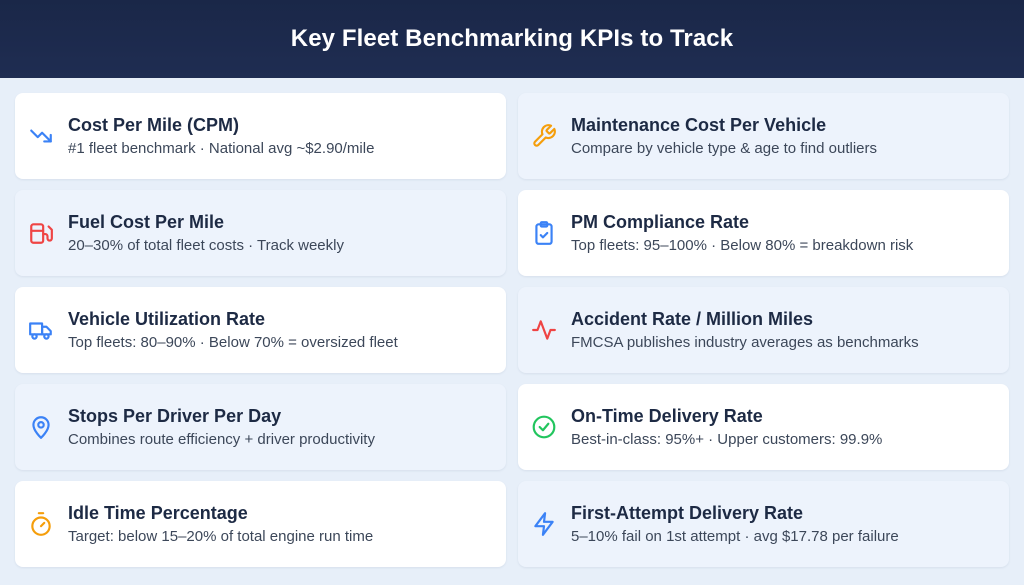 The image size is (1024, 585). What do you see at coordinates (41, 233) in the screenshot?
I see `fuel-pump-icon` at bounding box center [41, 233].